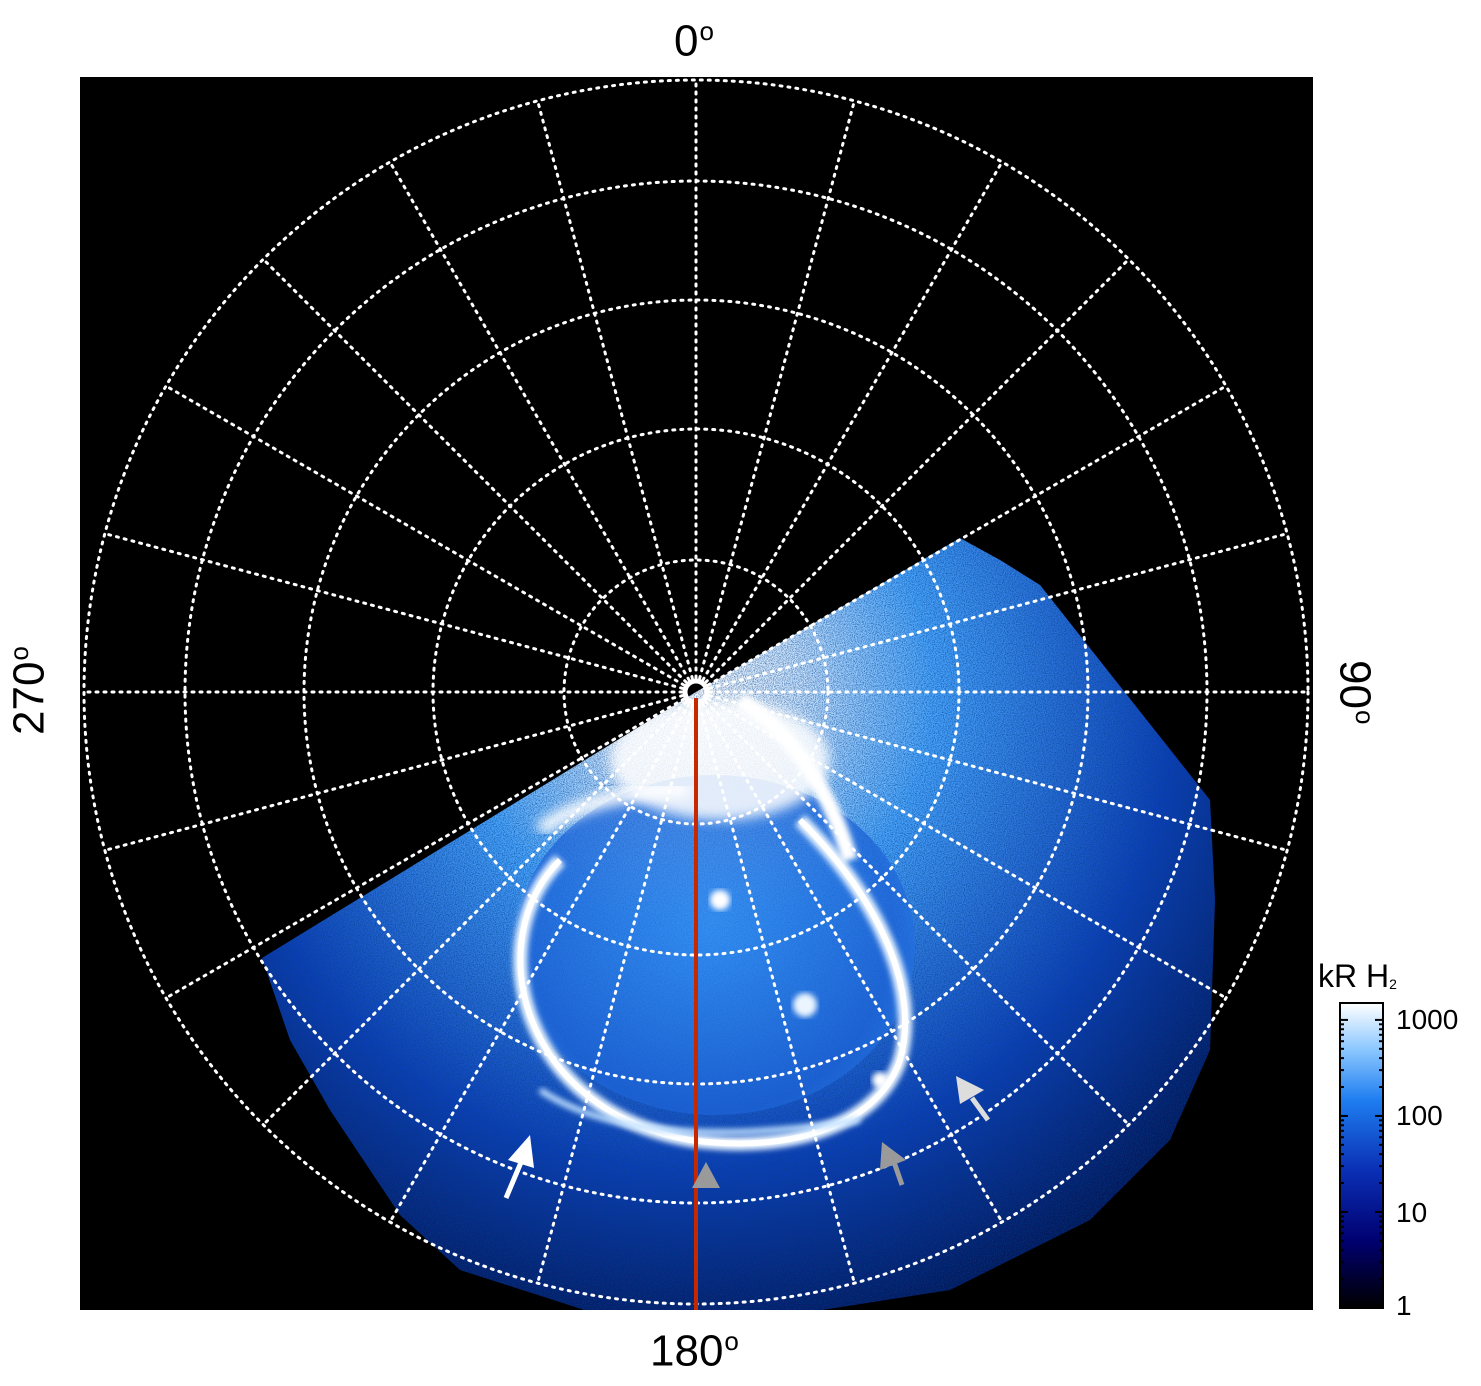 Image resolution: width=1481 pixels, height=1386 pixels. Describe the element at coordinates (1427, 1019) in the screenshot. I see `colorbar-tick-label: 1000` at that location.